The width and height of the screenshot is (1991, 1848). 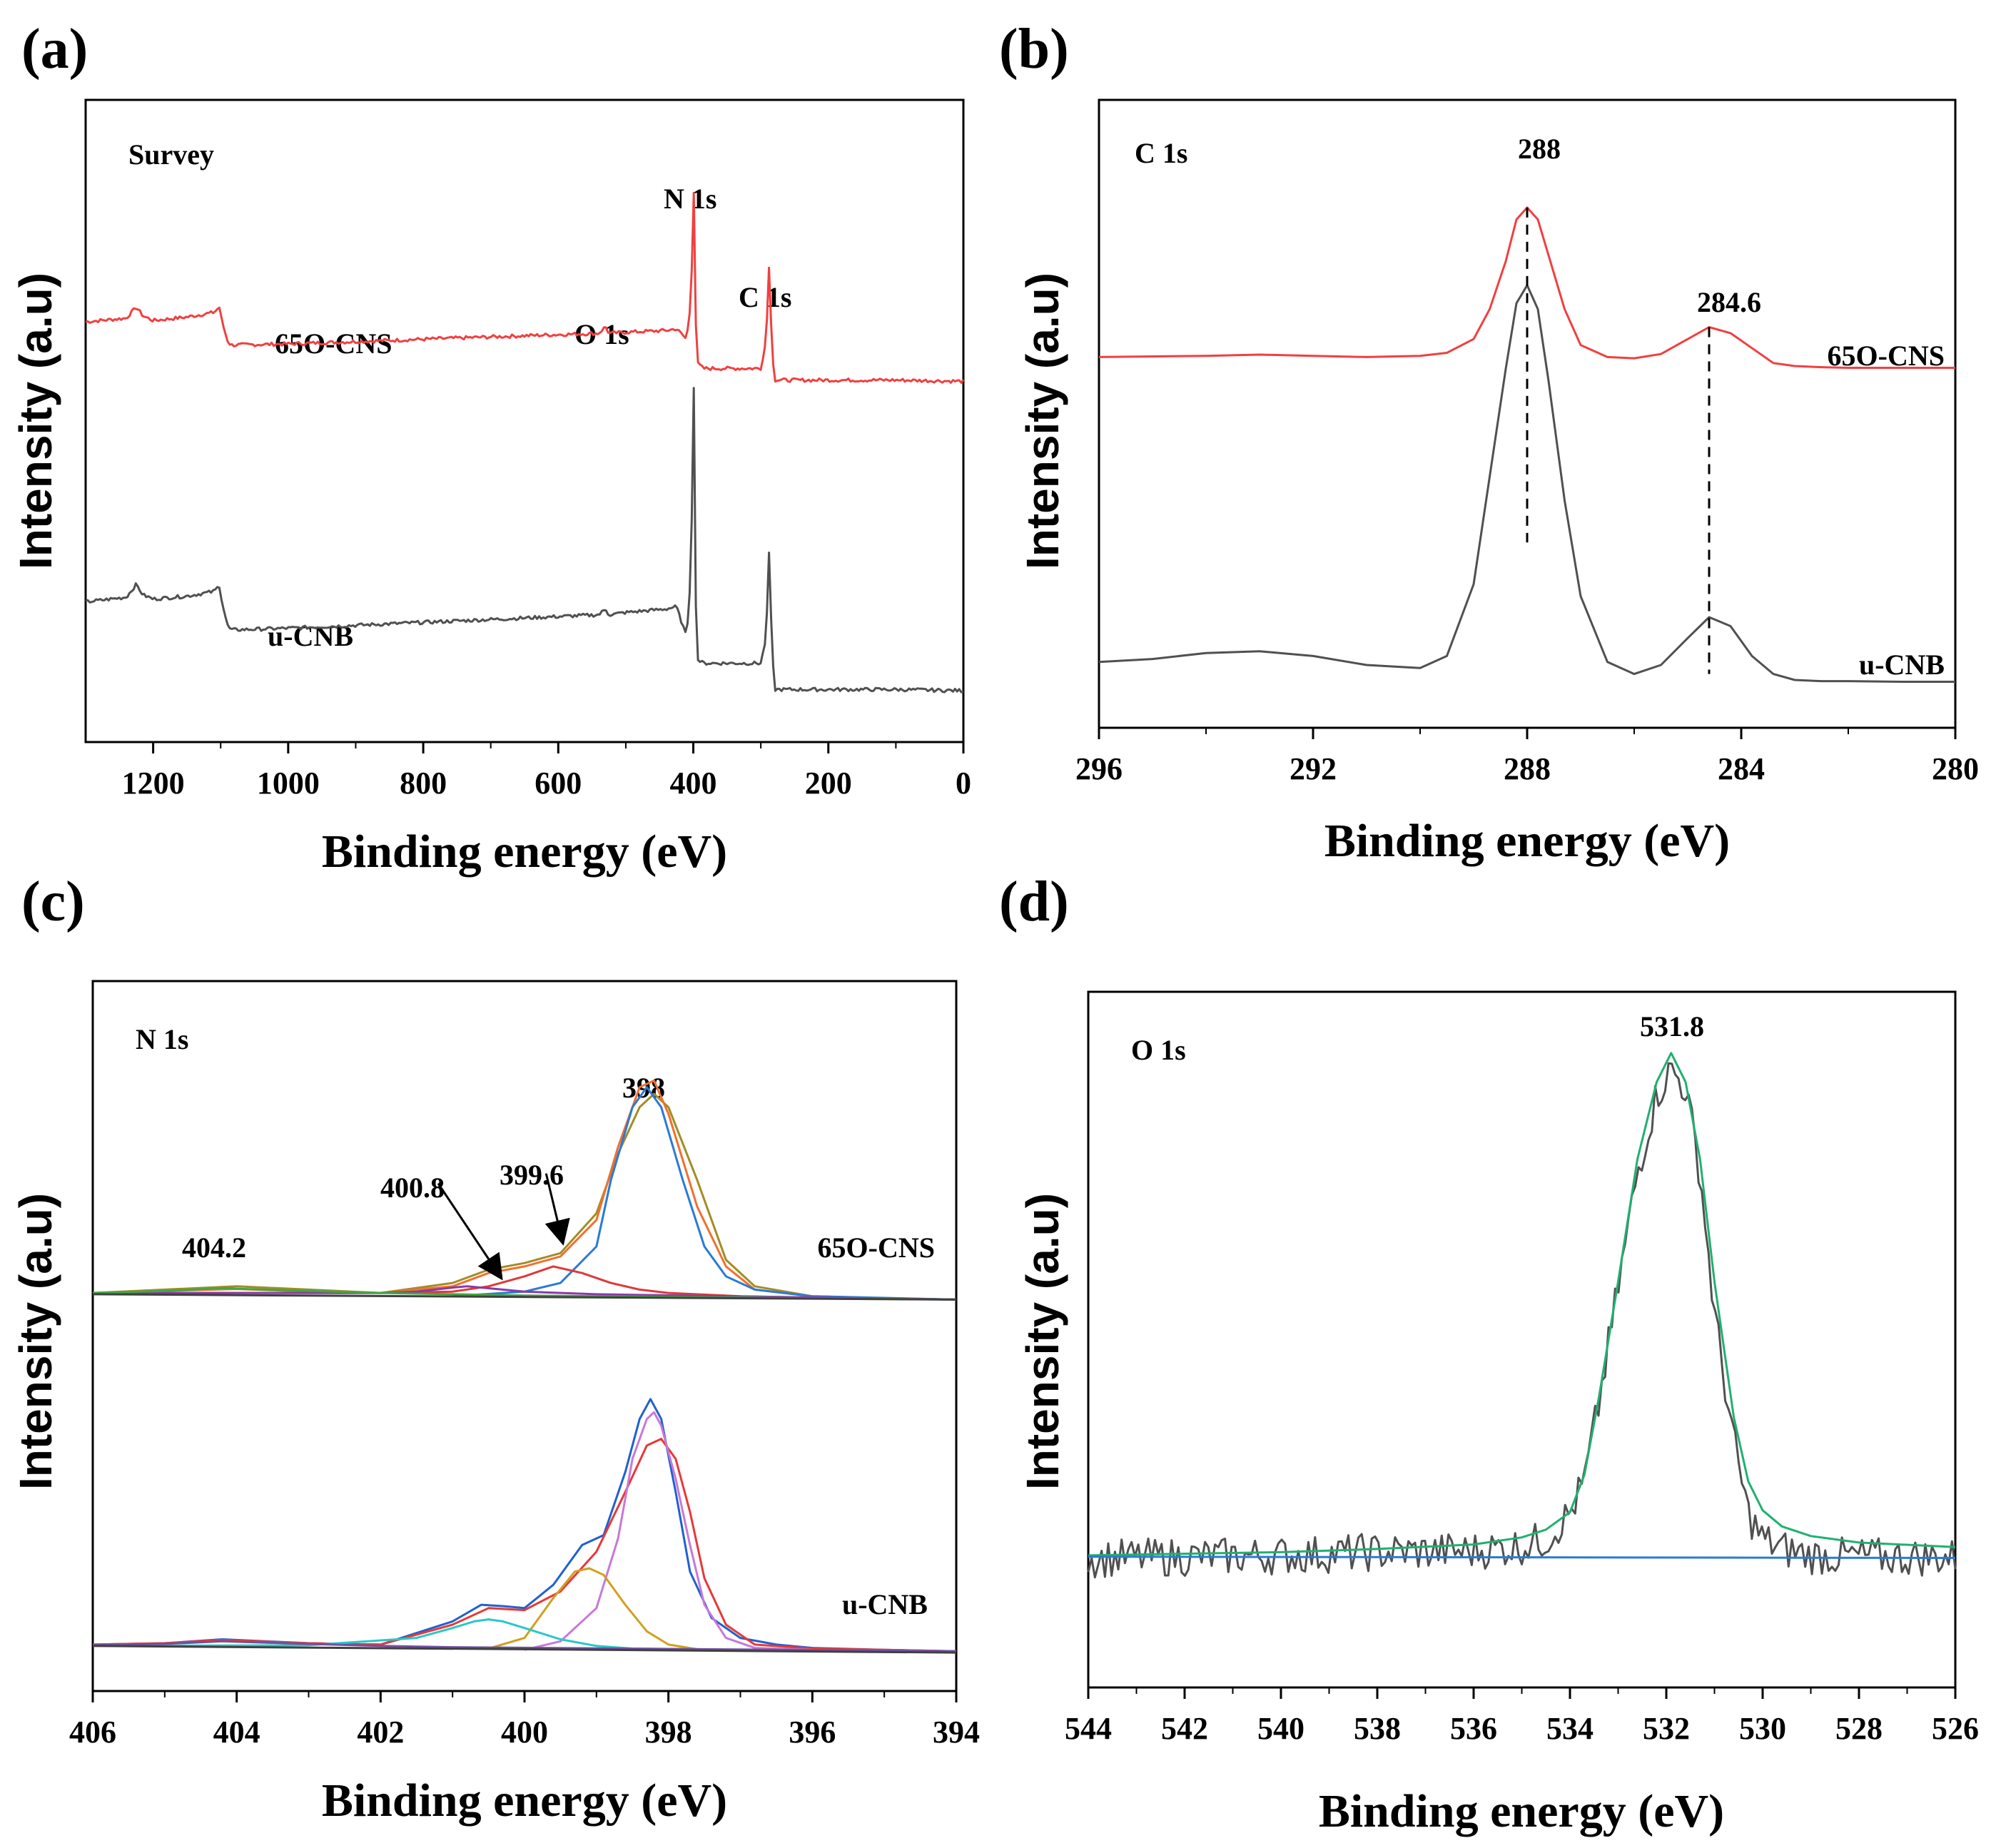 I want to click on panel-label-b: (b), so click(x=1034, y=49).